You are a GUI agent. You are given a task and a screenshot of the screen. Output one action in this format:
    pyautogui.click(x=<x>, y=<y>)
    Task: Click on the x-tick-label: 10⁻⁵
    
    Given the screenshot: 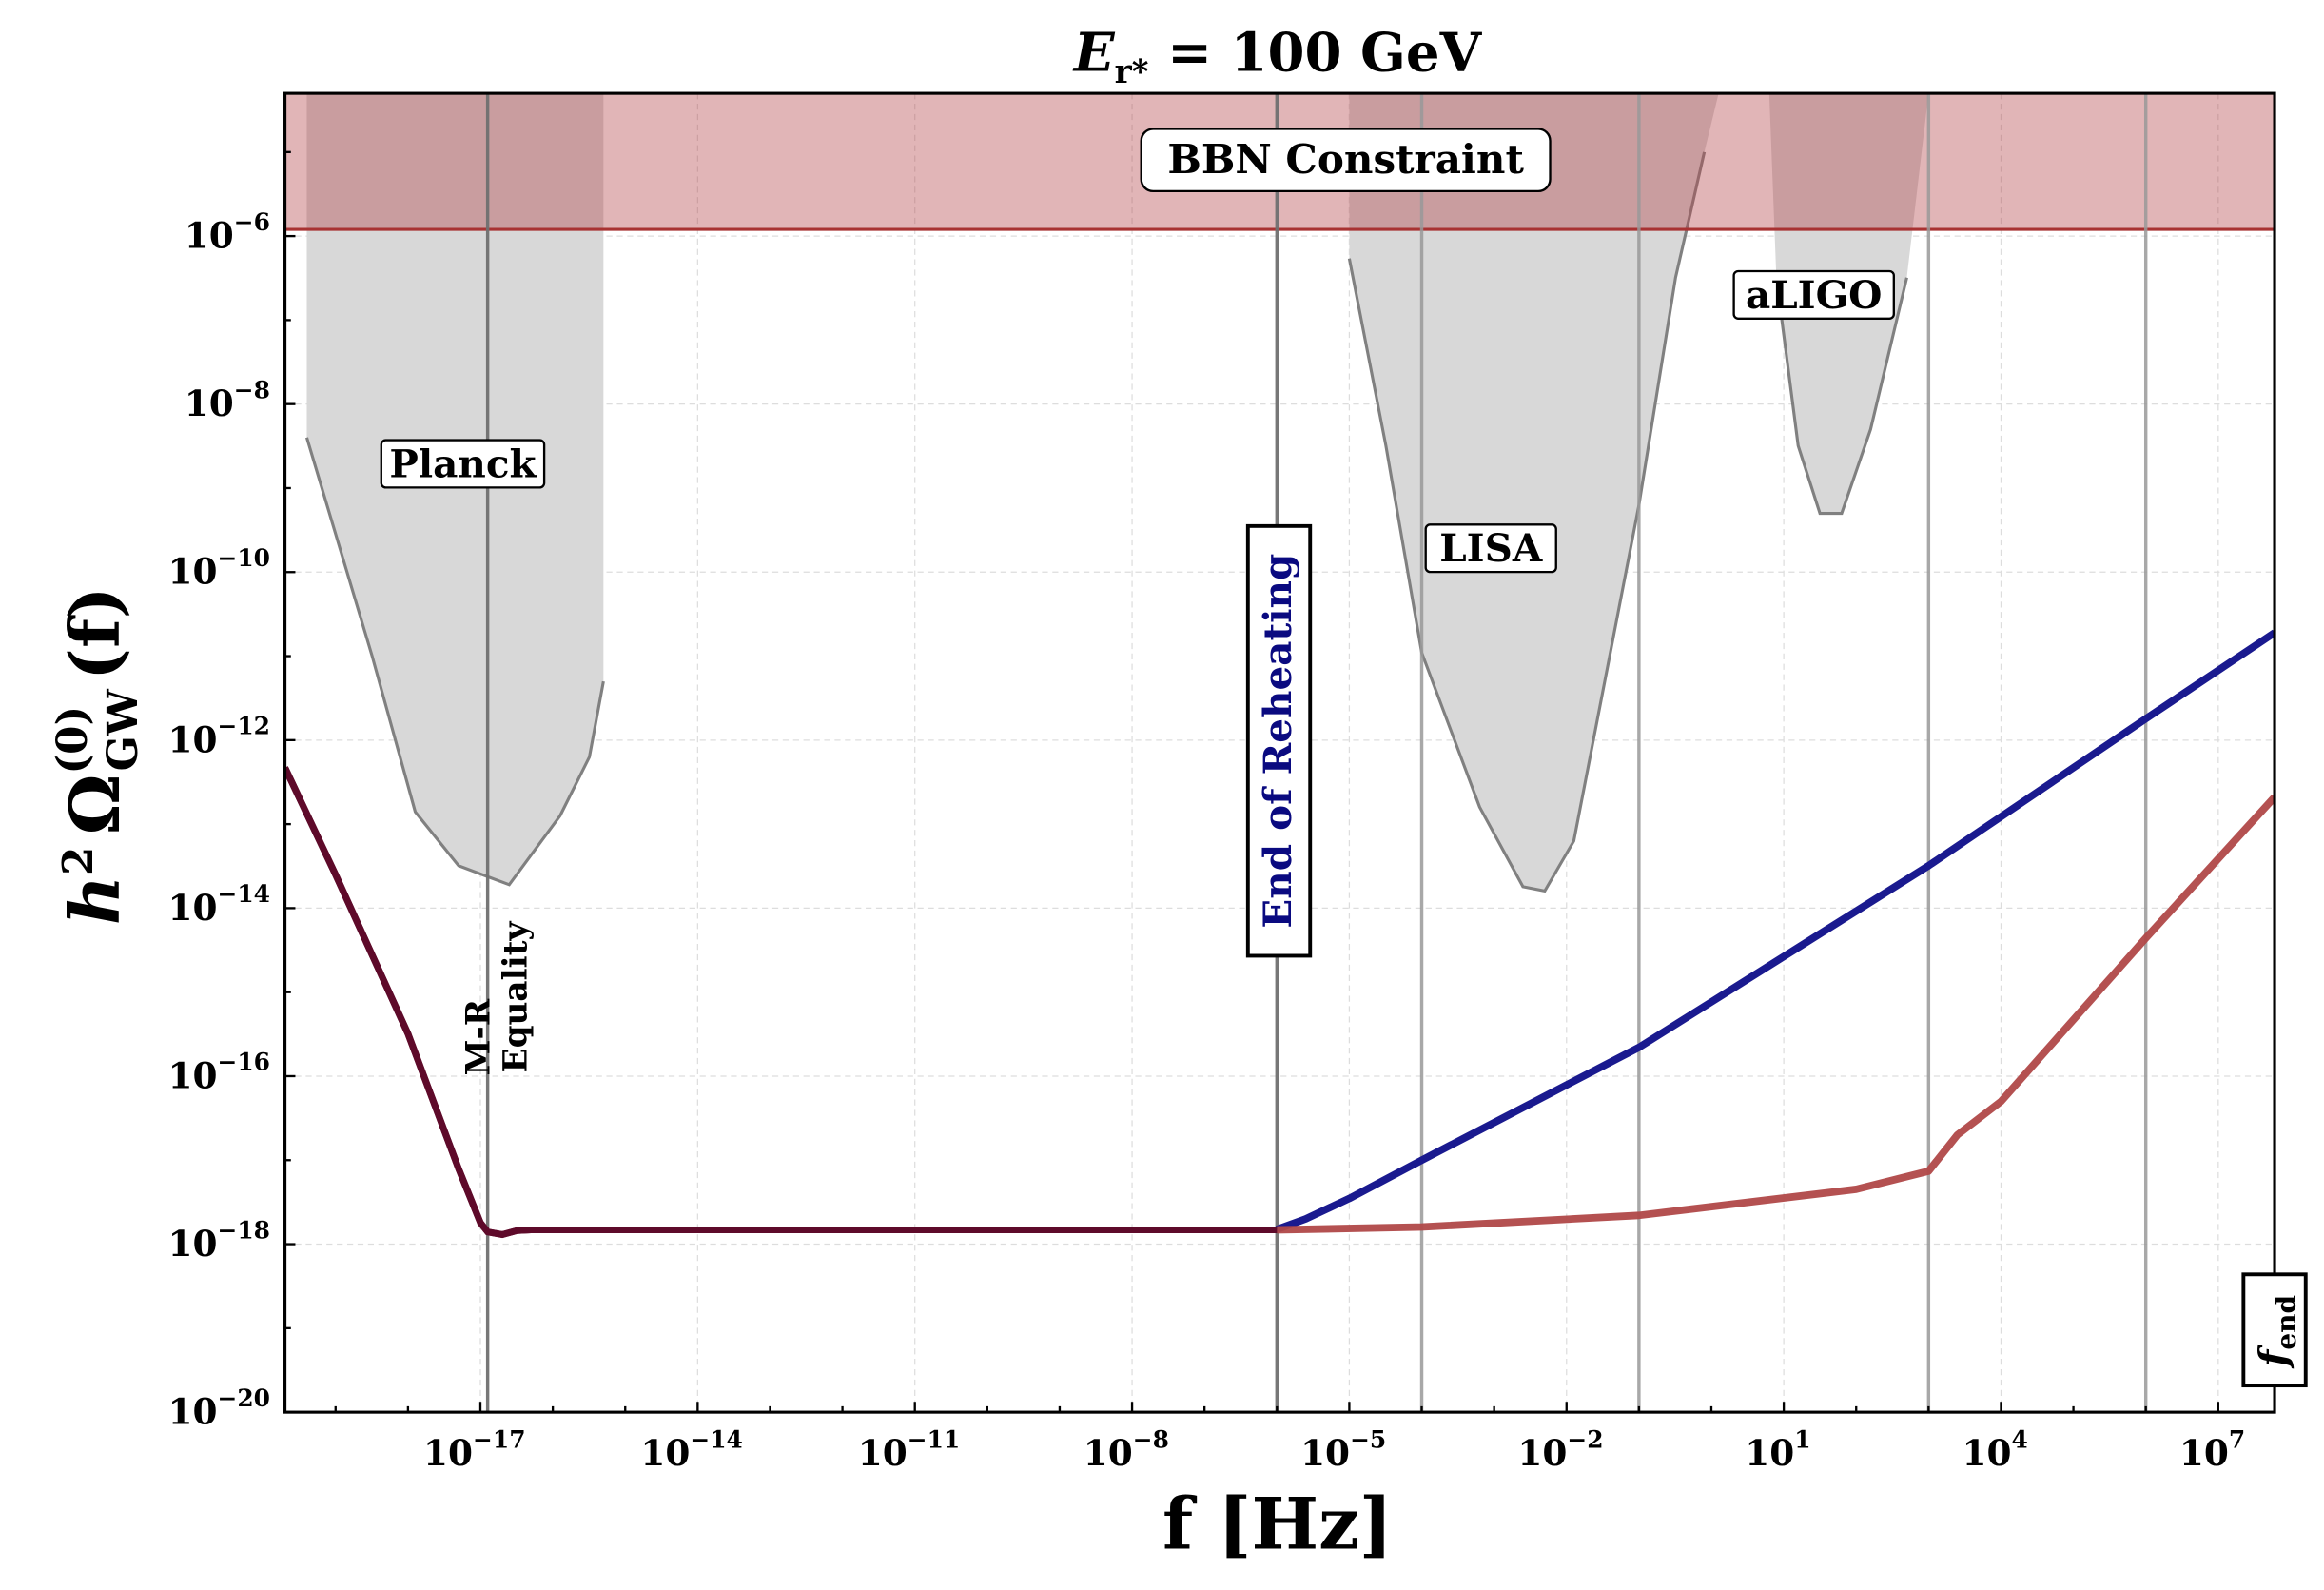 What is the action you would take?
    pyautogui.click(x=1343, y=1450)
    